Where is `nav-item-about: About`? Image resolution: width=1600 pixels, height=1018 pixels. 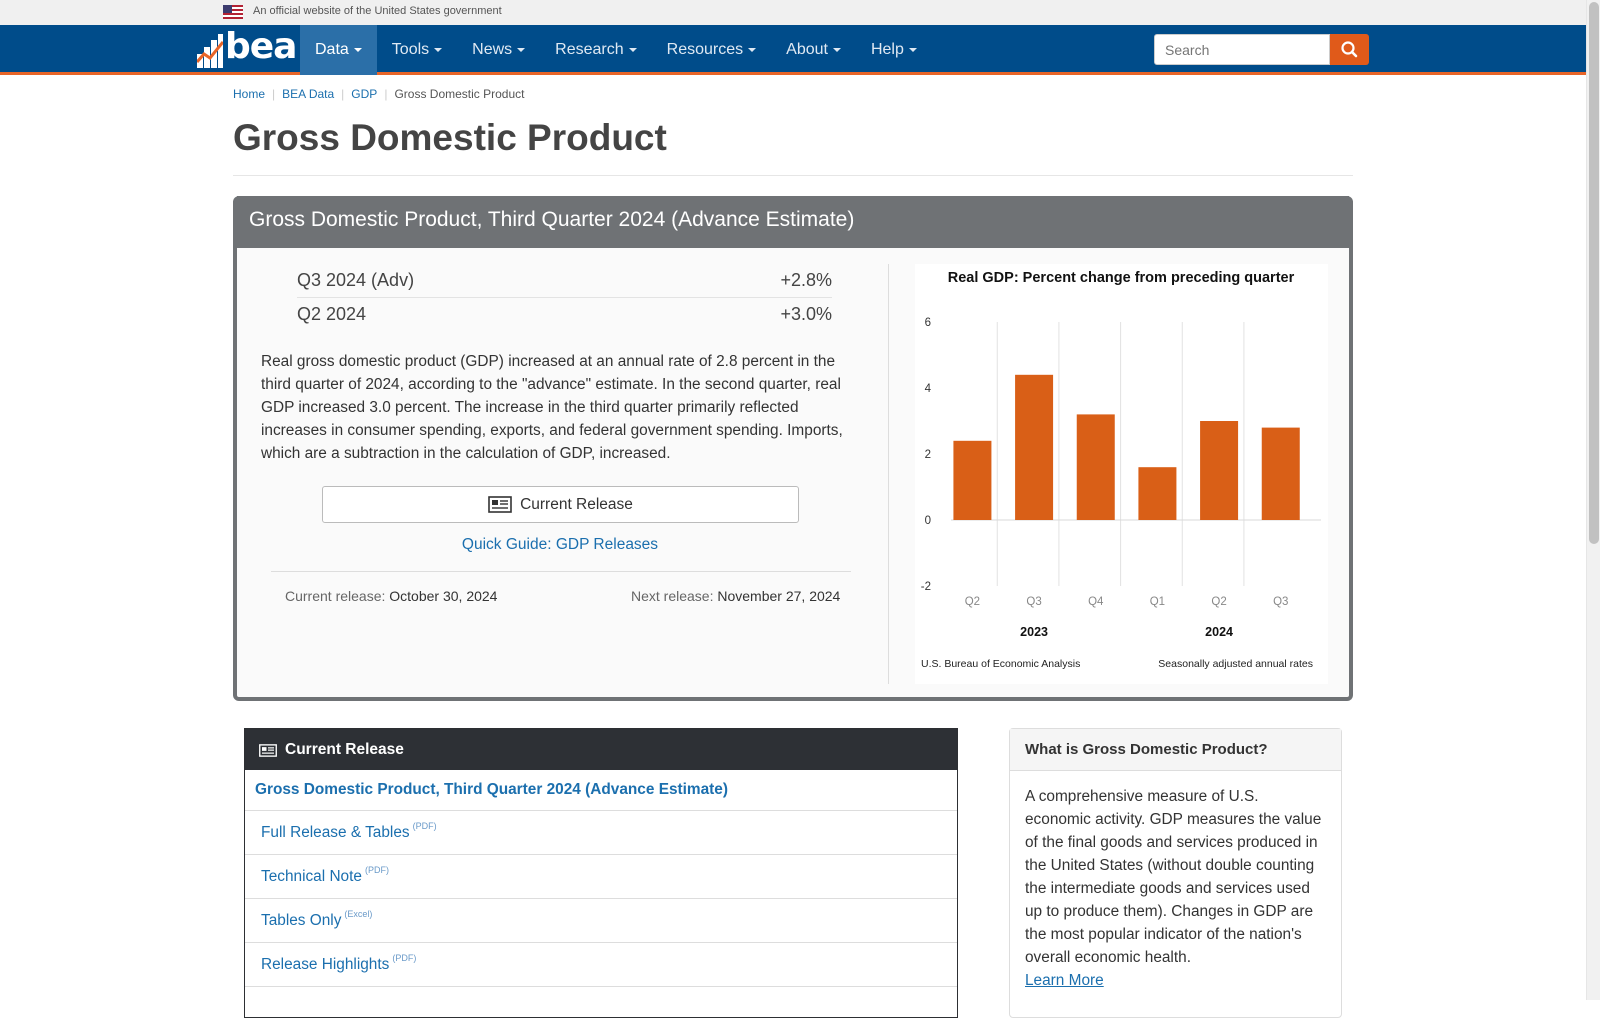 nav-item-about: About is located at coordinates (813, 50).